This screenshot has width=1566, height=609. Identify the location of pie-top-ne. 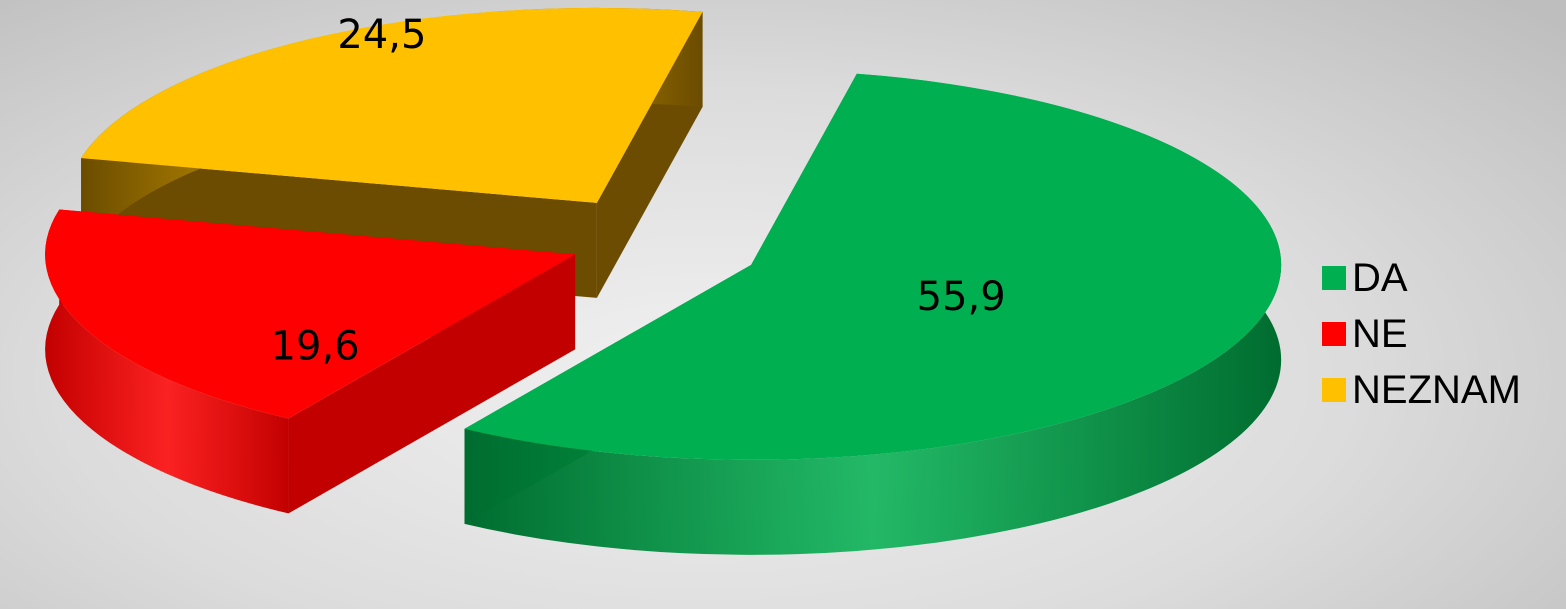
(310, 314).